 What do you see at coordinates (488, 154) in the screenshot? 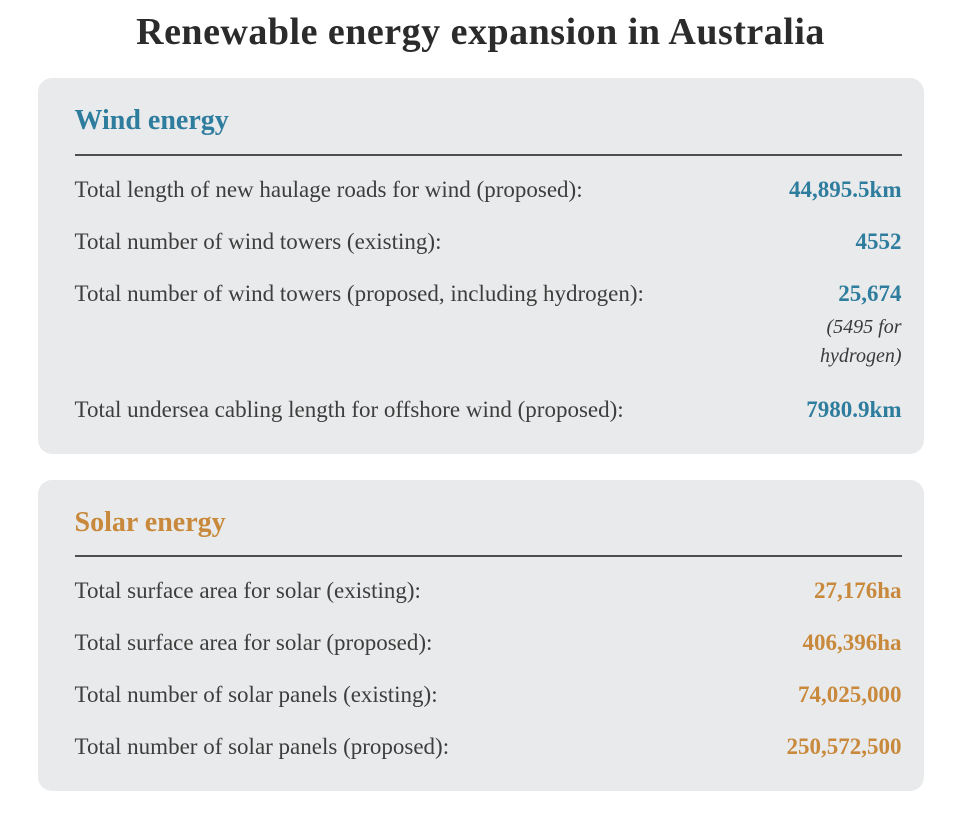
I see `wind-section-divider` at bounding box center [488, 154].